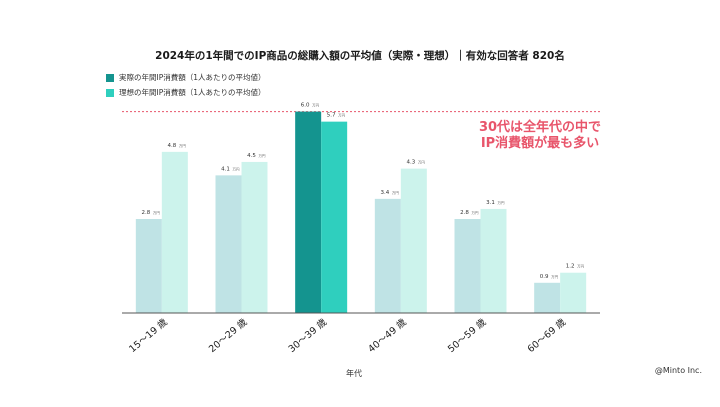  Describe the element at coordinates (171, 146) in the screenshot. I see `data-label-ideal-0: 4.8` at that location.